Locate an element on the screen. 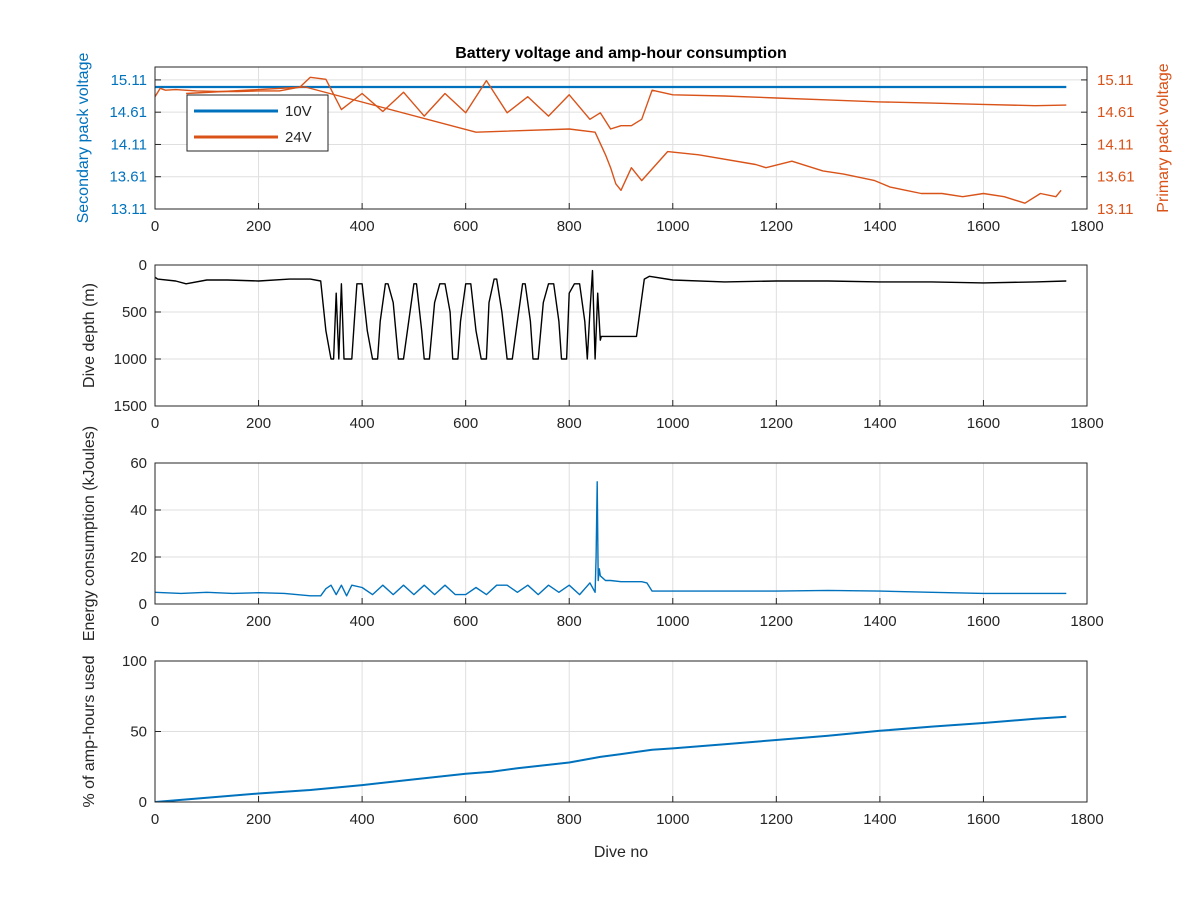  y-axis-label: % of amp-hours used is located at coordinates (89, 731).